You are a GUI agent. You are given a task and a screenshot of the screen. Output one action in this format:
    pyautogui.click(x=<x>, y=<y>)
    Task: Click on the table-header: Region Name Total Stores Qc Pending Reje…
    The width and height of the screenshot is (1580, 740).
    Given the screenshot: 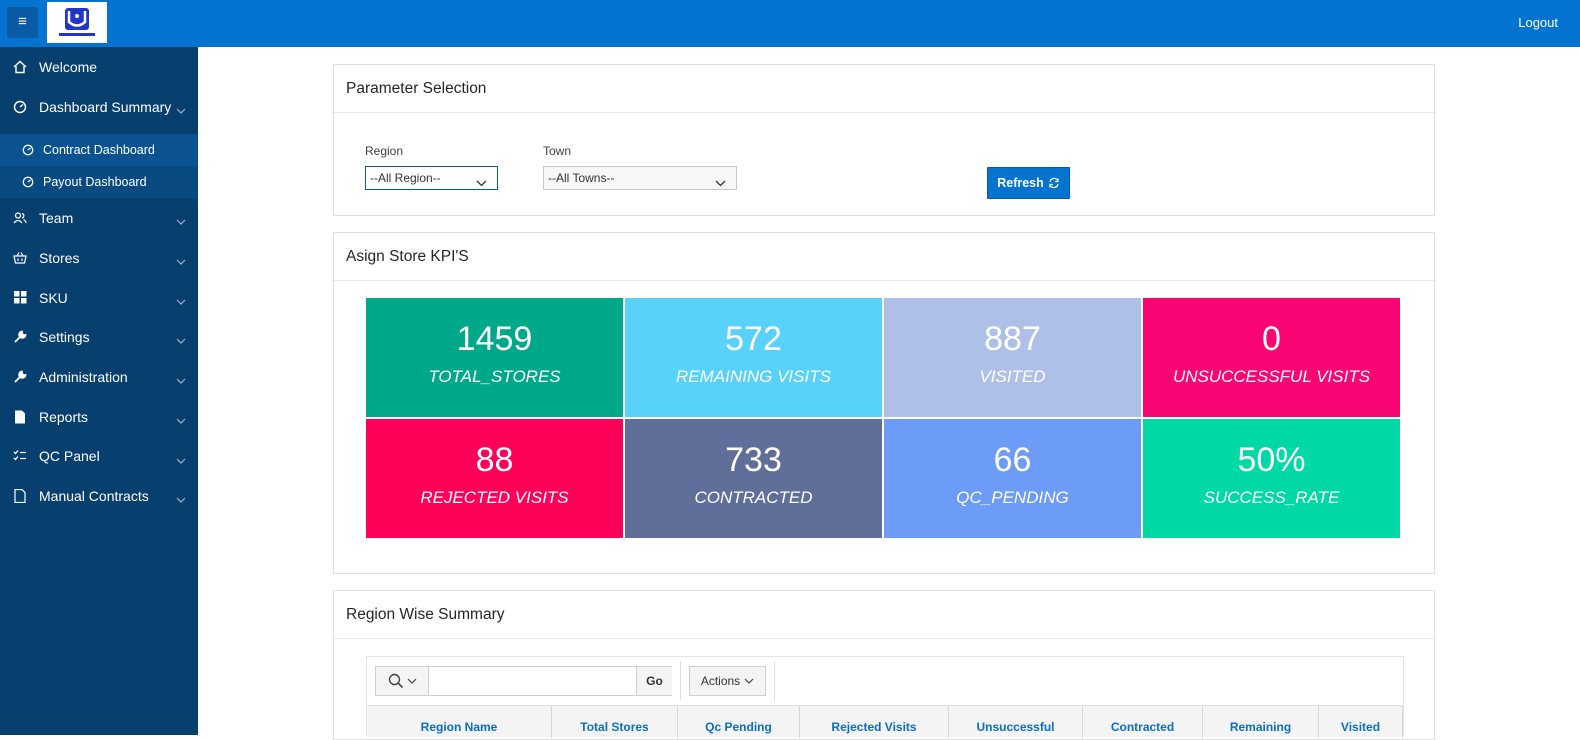 What is the action you would take?
    pyautogui.click(x=885, y=721)
    